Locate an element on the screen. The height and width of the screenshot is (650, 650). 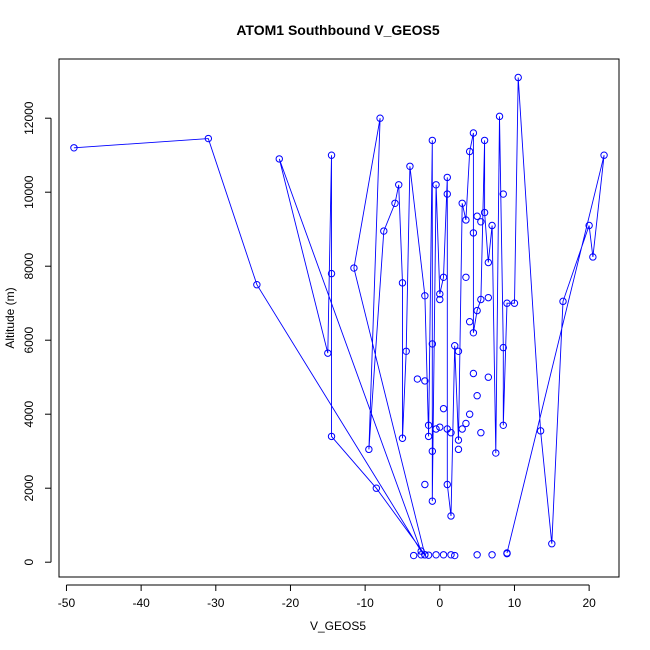
y-tick-label: 0 is located at coordinates (29, 562).